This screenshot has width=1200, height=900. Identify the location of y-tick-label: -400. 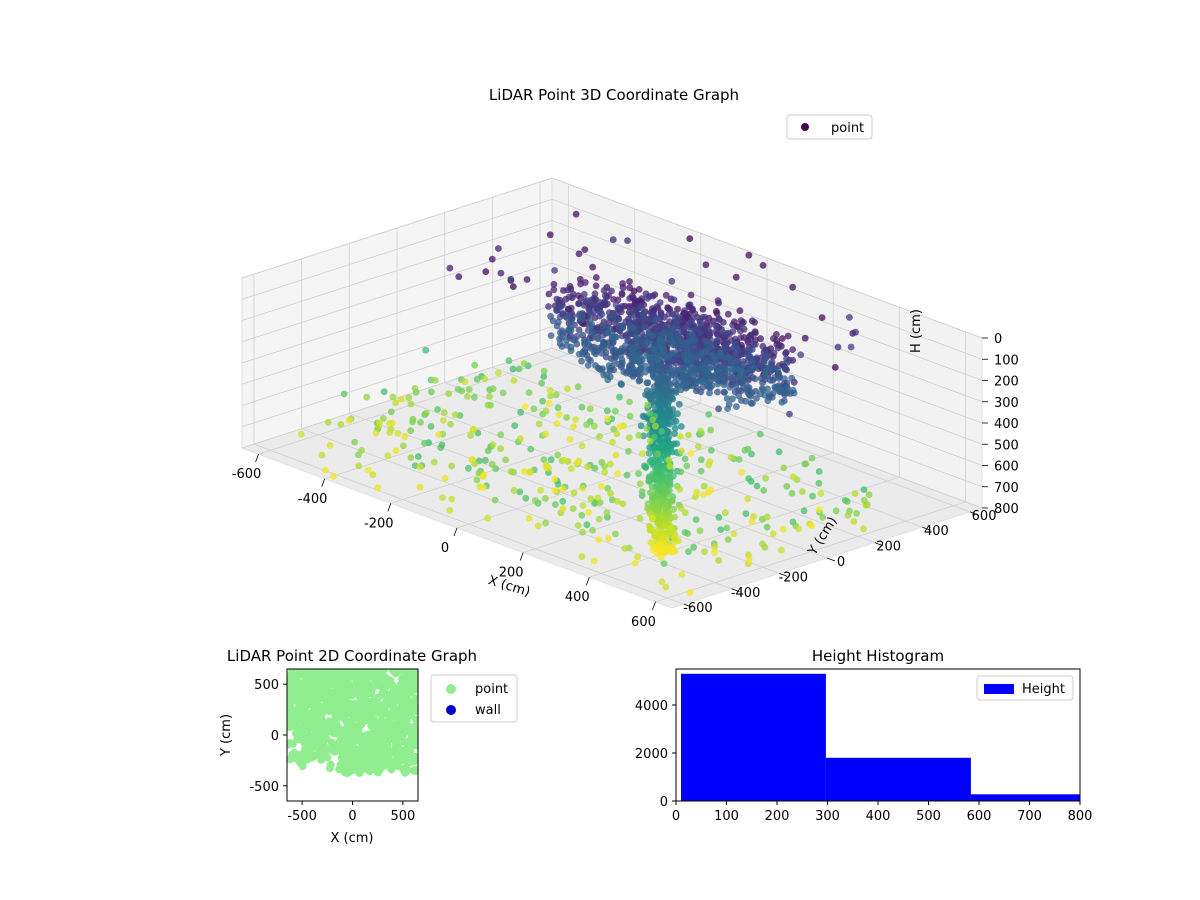
(746, 593).